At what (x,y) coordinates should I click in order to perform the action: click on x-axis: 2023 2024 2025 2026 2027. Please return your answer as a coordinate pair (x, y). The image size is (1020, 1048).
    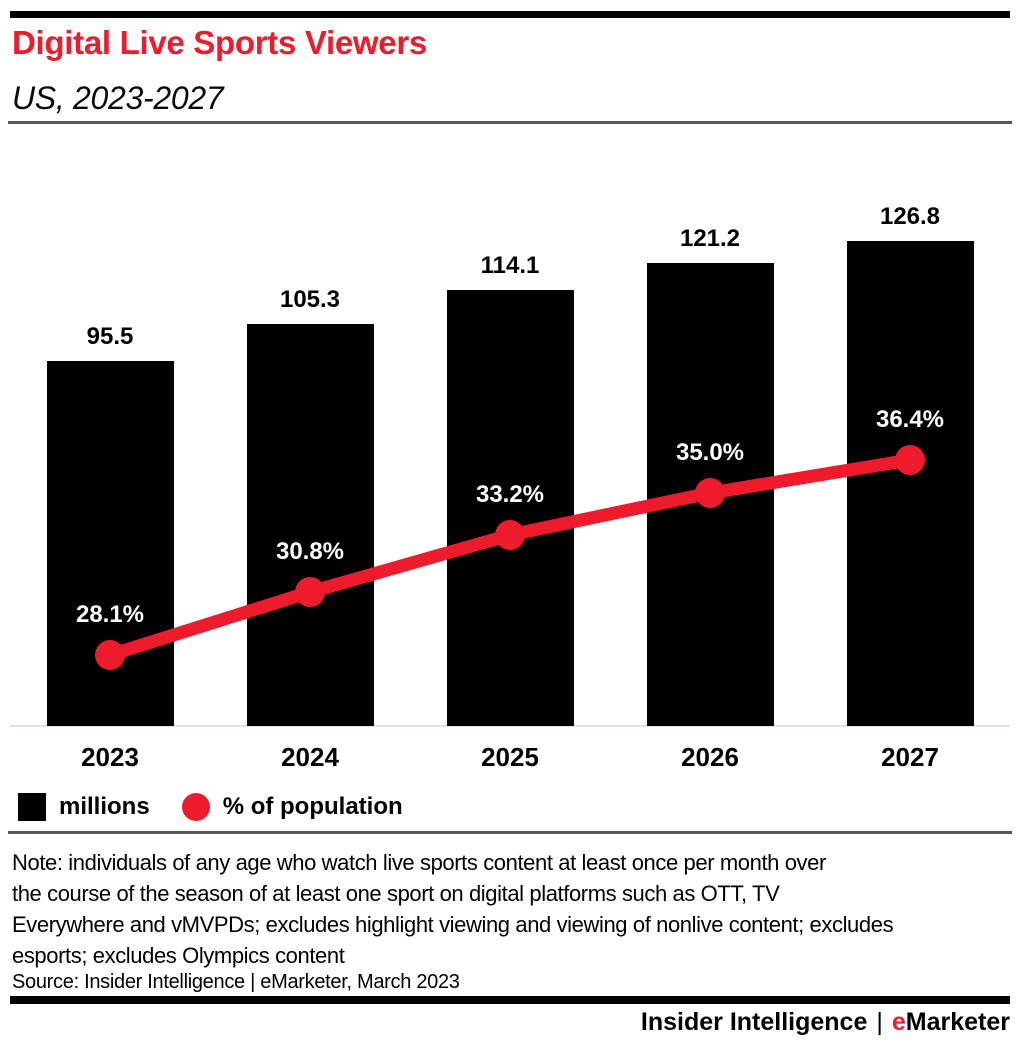
    Looking at the image, I should click on (510, 757).